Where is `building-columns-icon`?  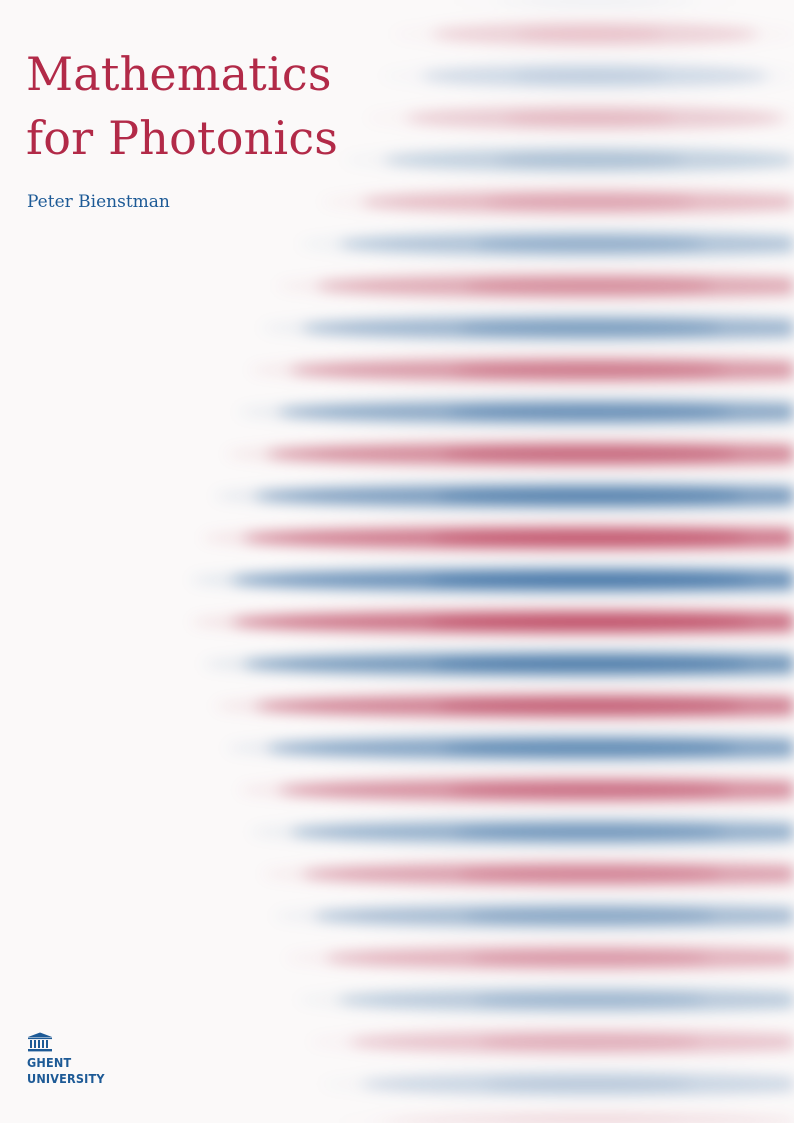
building-columns-icon is located at coordinates (40, 1042).